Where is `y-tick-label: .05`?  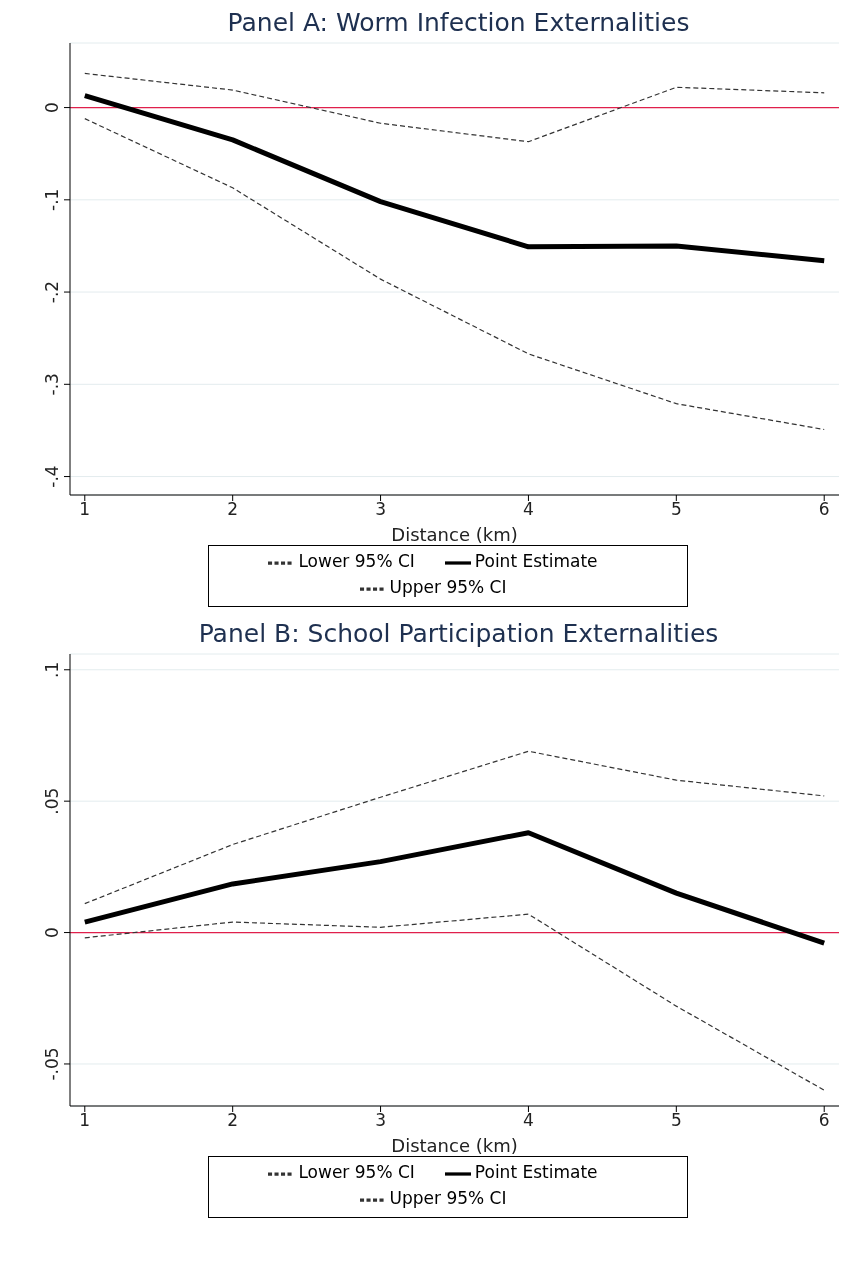
y-tick-label: .05 is located at coordinates (52, 801).